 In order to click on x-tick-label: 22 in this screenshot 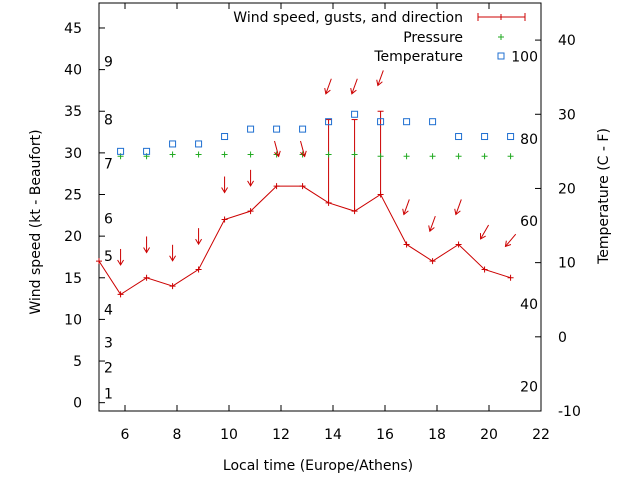, I will do `click(541, 435)`.